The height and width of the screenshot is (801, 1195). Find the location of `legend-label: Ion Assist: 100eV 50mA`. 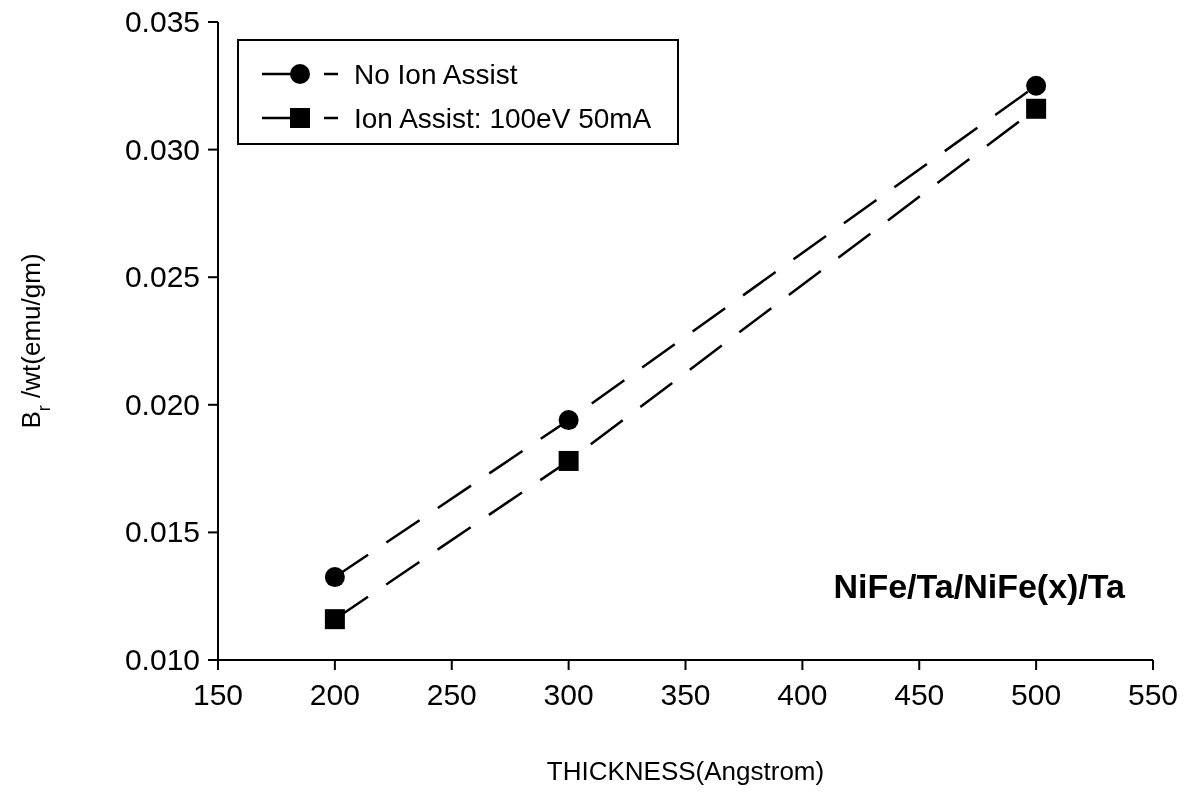

legend-label: Ion Assist: 100eV 50mA is located at coordinates (503, 118).